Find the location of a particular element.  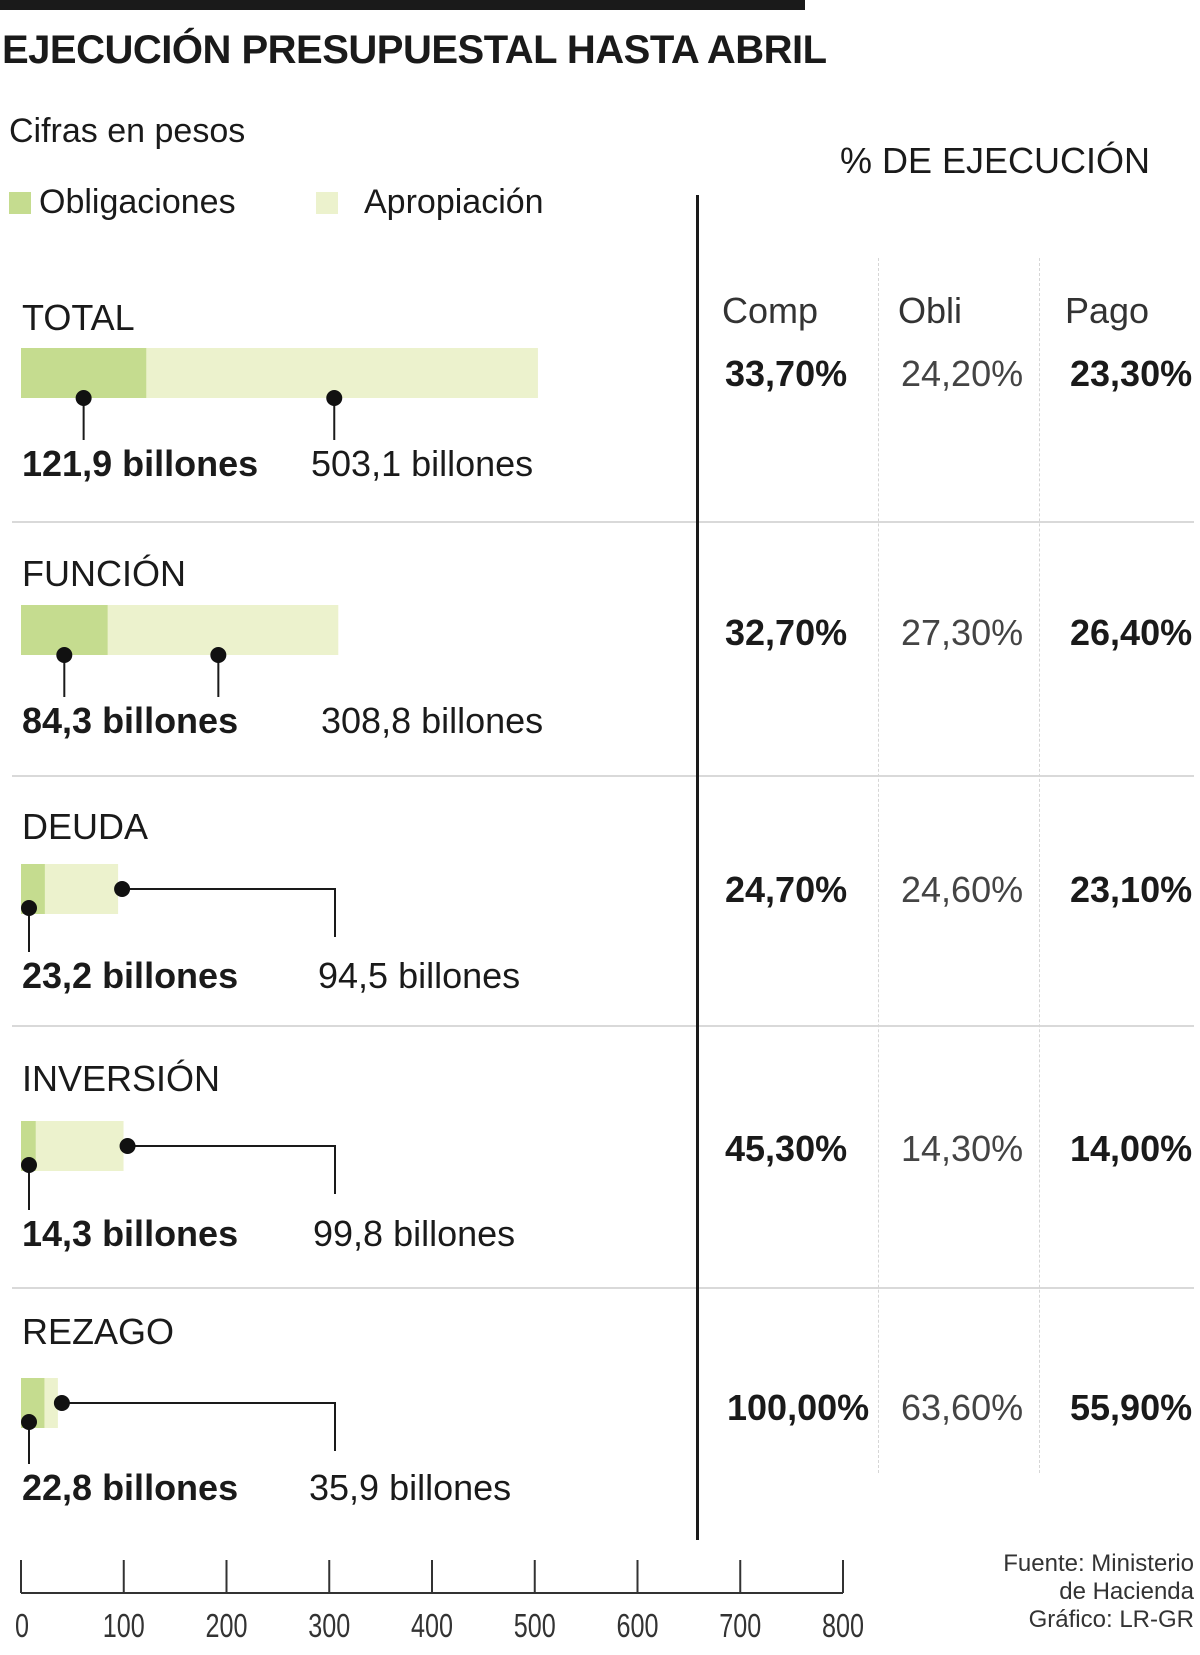

legend-item-apropiacion: Apropiación is located at coordinates (430, 202).